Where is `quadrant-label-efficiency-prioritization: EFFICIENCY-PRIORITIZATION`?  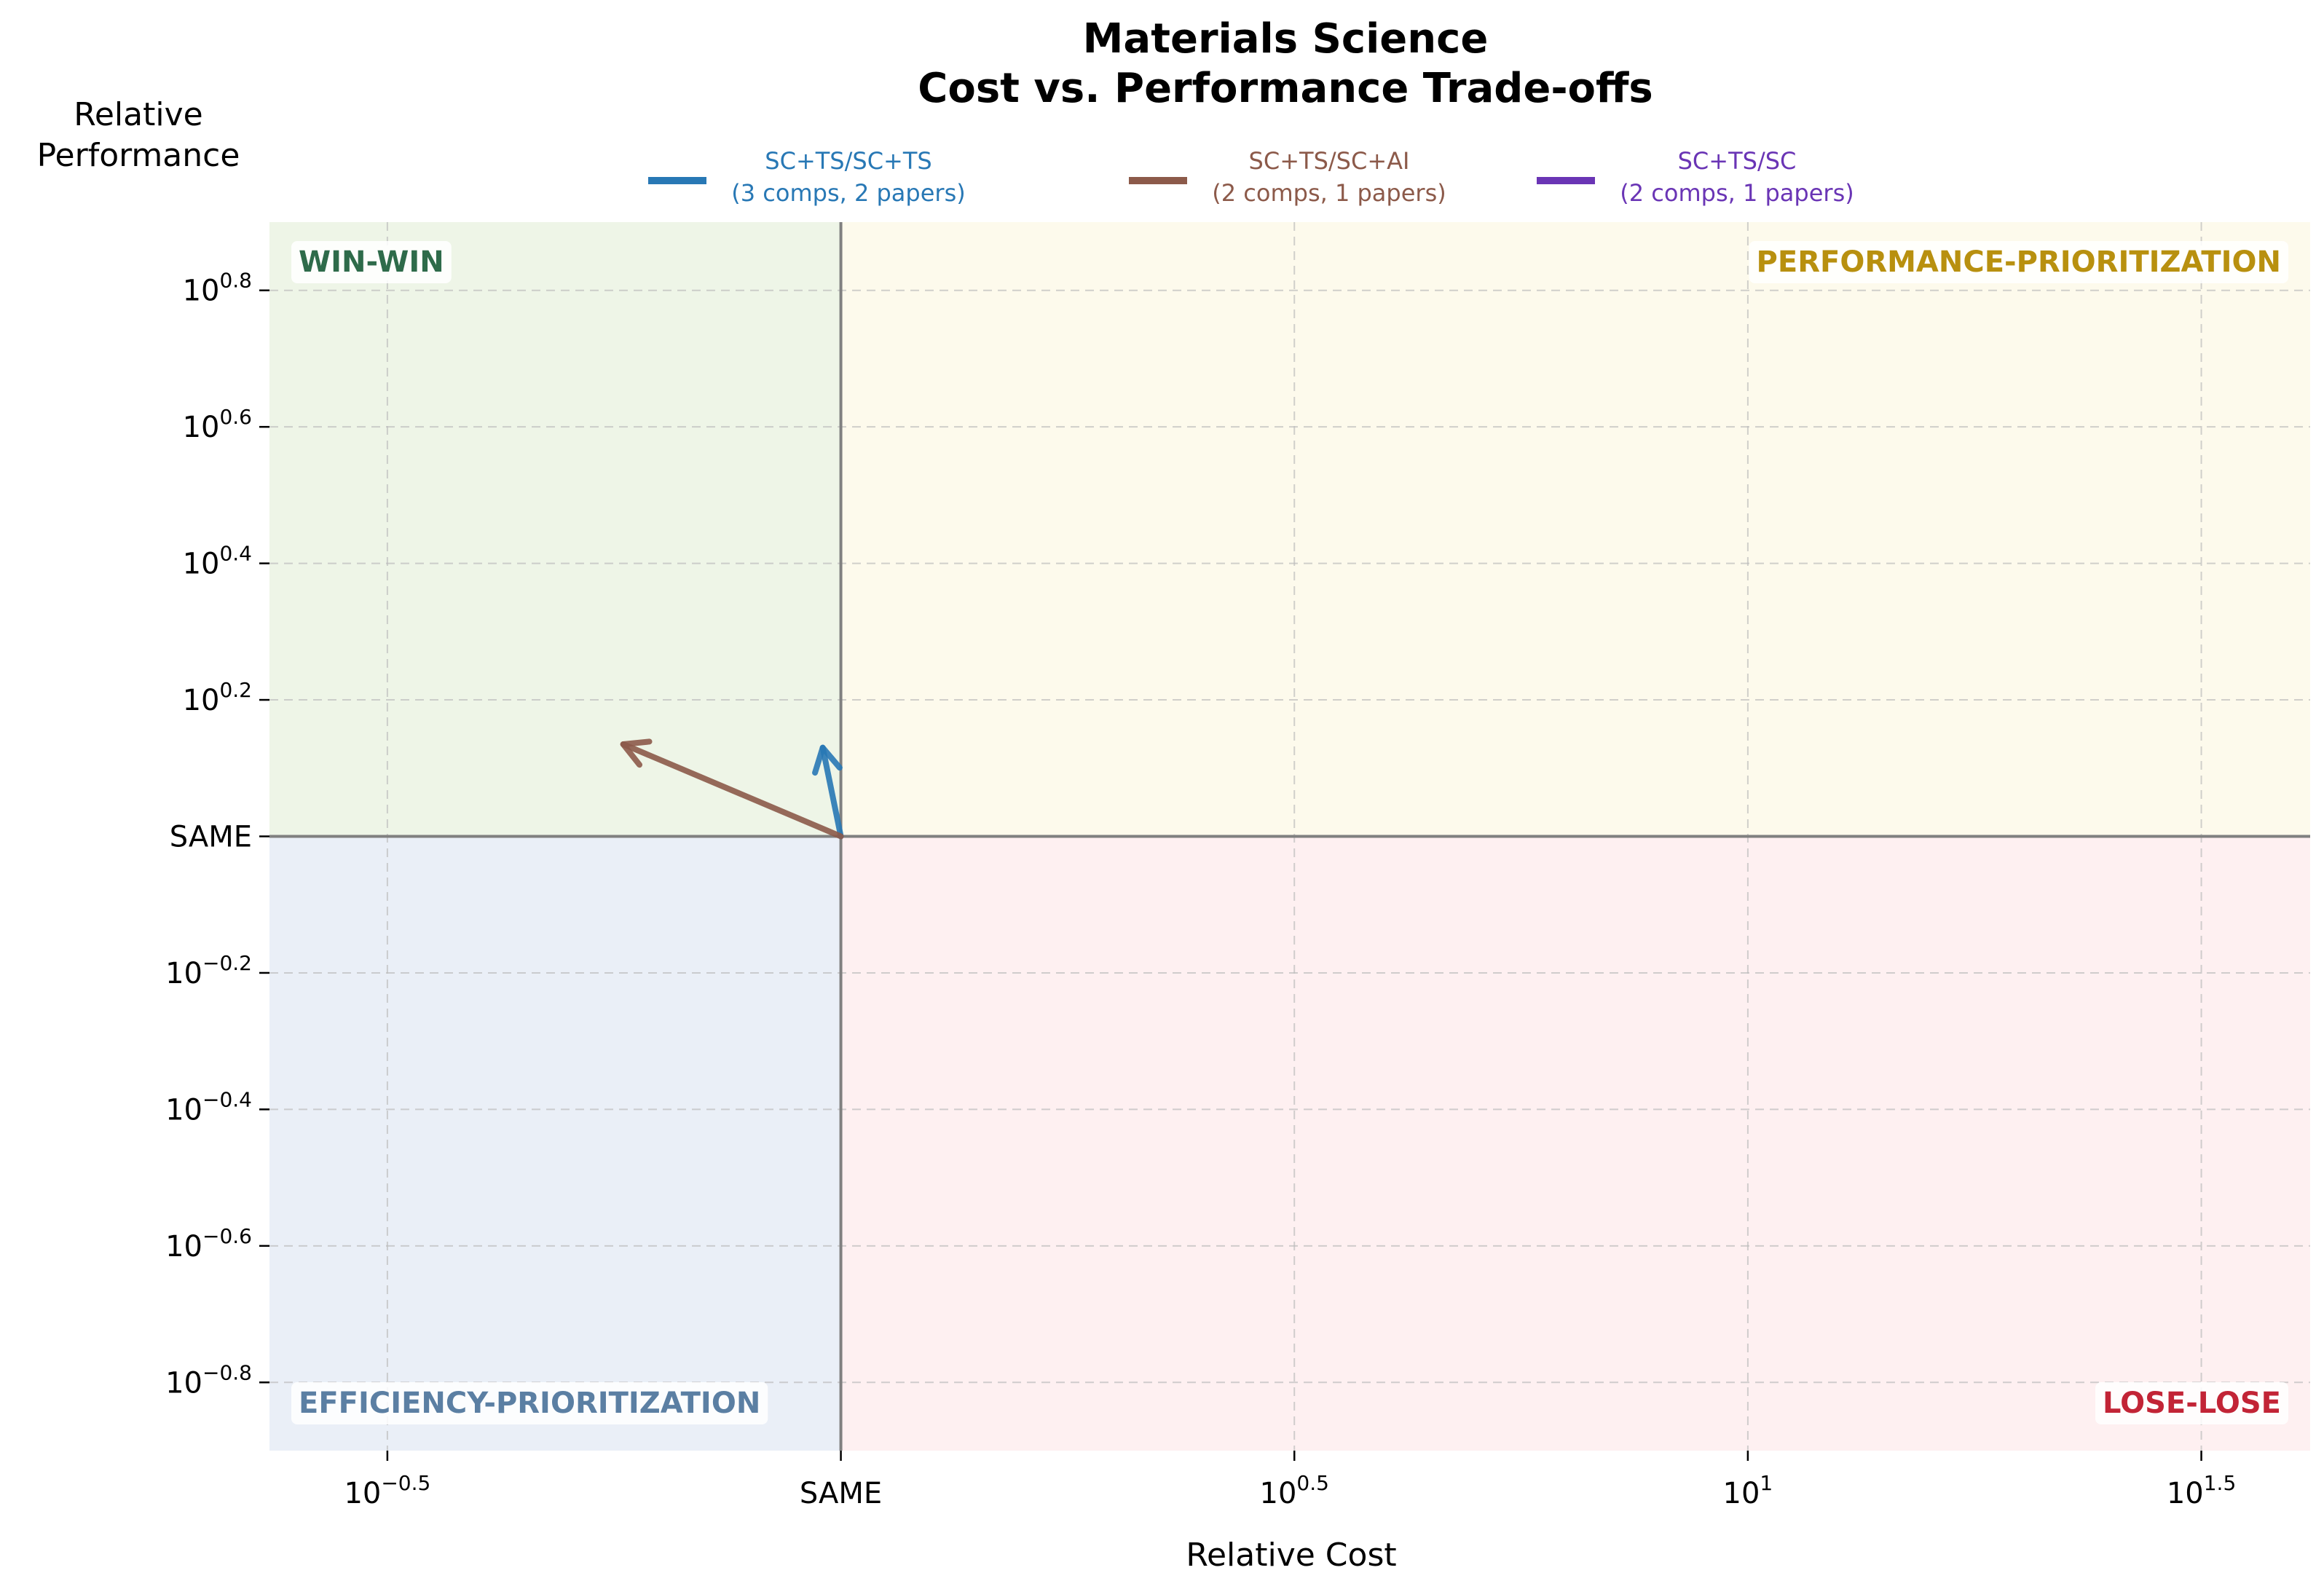
quadrant-label-efficiency-prioritization: EFFICIENCY-PRIORITIZATION is located at coordinates (529, 1403).